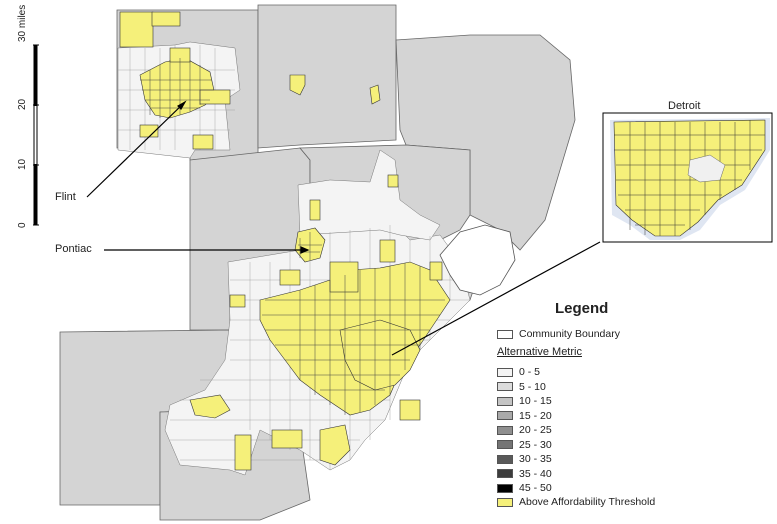 The height and width of the screenshot is (524, 777). What do you see at coordinates (22, 225) in the screenshot?
I see `scale-tick-0: 0` at bounding box center [22, 225].